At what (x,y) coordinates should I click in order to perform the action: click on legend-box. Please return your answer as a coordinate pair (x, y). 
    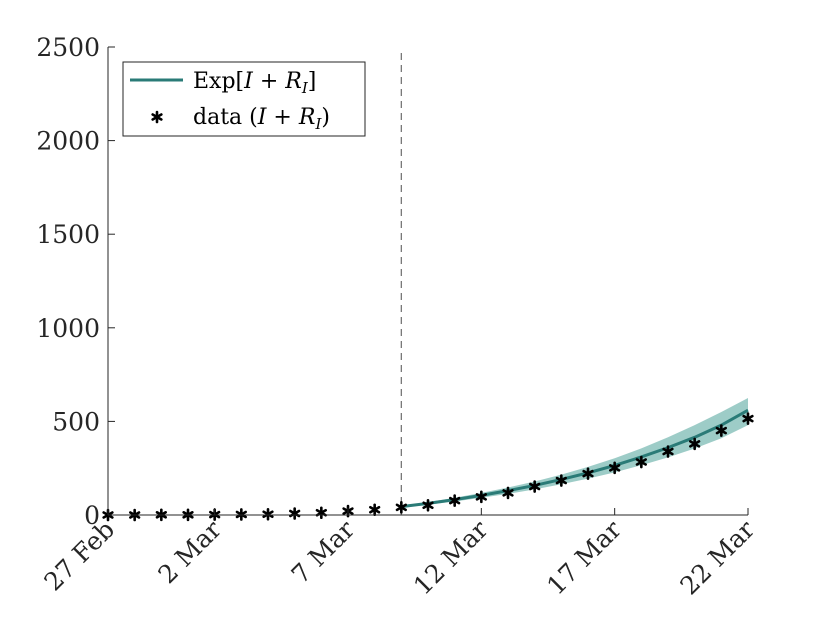
    Looking at the image, I should click on (244, 99).